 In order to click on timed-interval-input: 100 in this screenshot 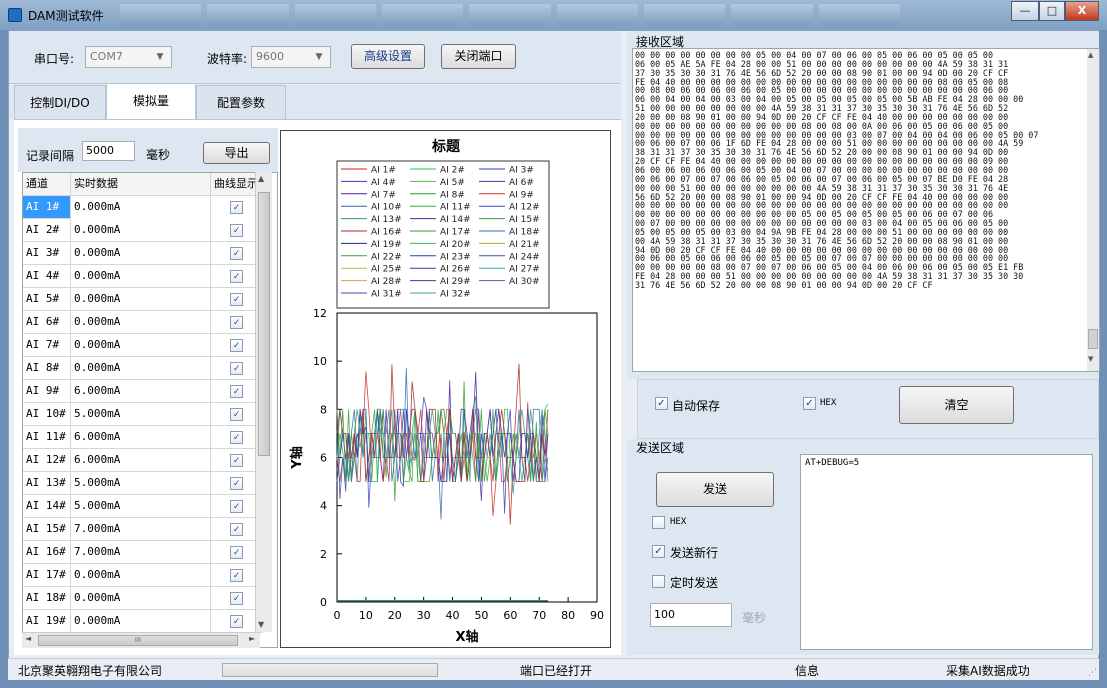, I will do `click(691, 615)`.